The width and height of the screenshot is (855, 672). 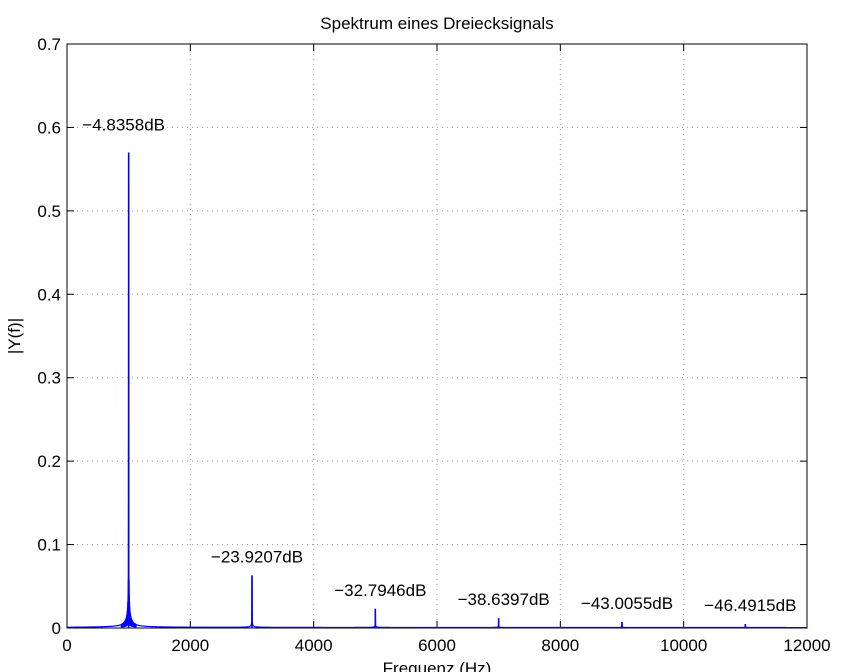 I want to click on y-tick-label: 0.5, so click(x=49, y=211).